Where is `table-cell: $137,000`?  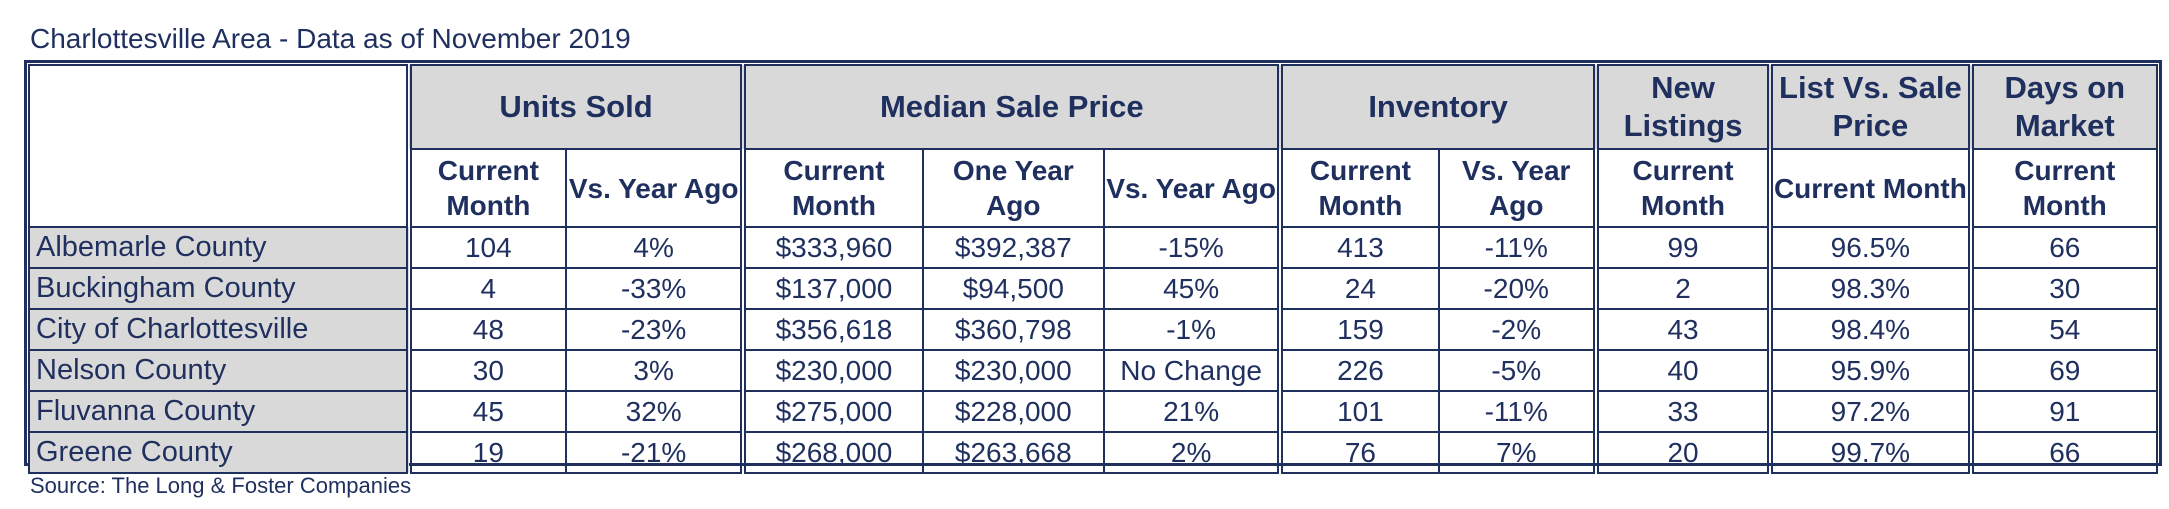 table-cell: $137,000 is located at coordinates (832, 288).